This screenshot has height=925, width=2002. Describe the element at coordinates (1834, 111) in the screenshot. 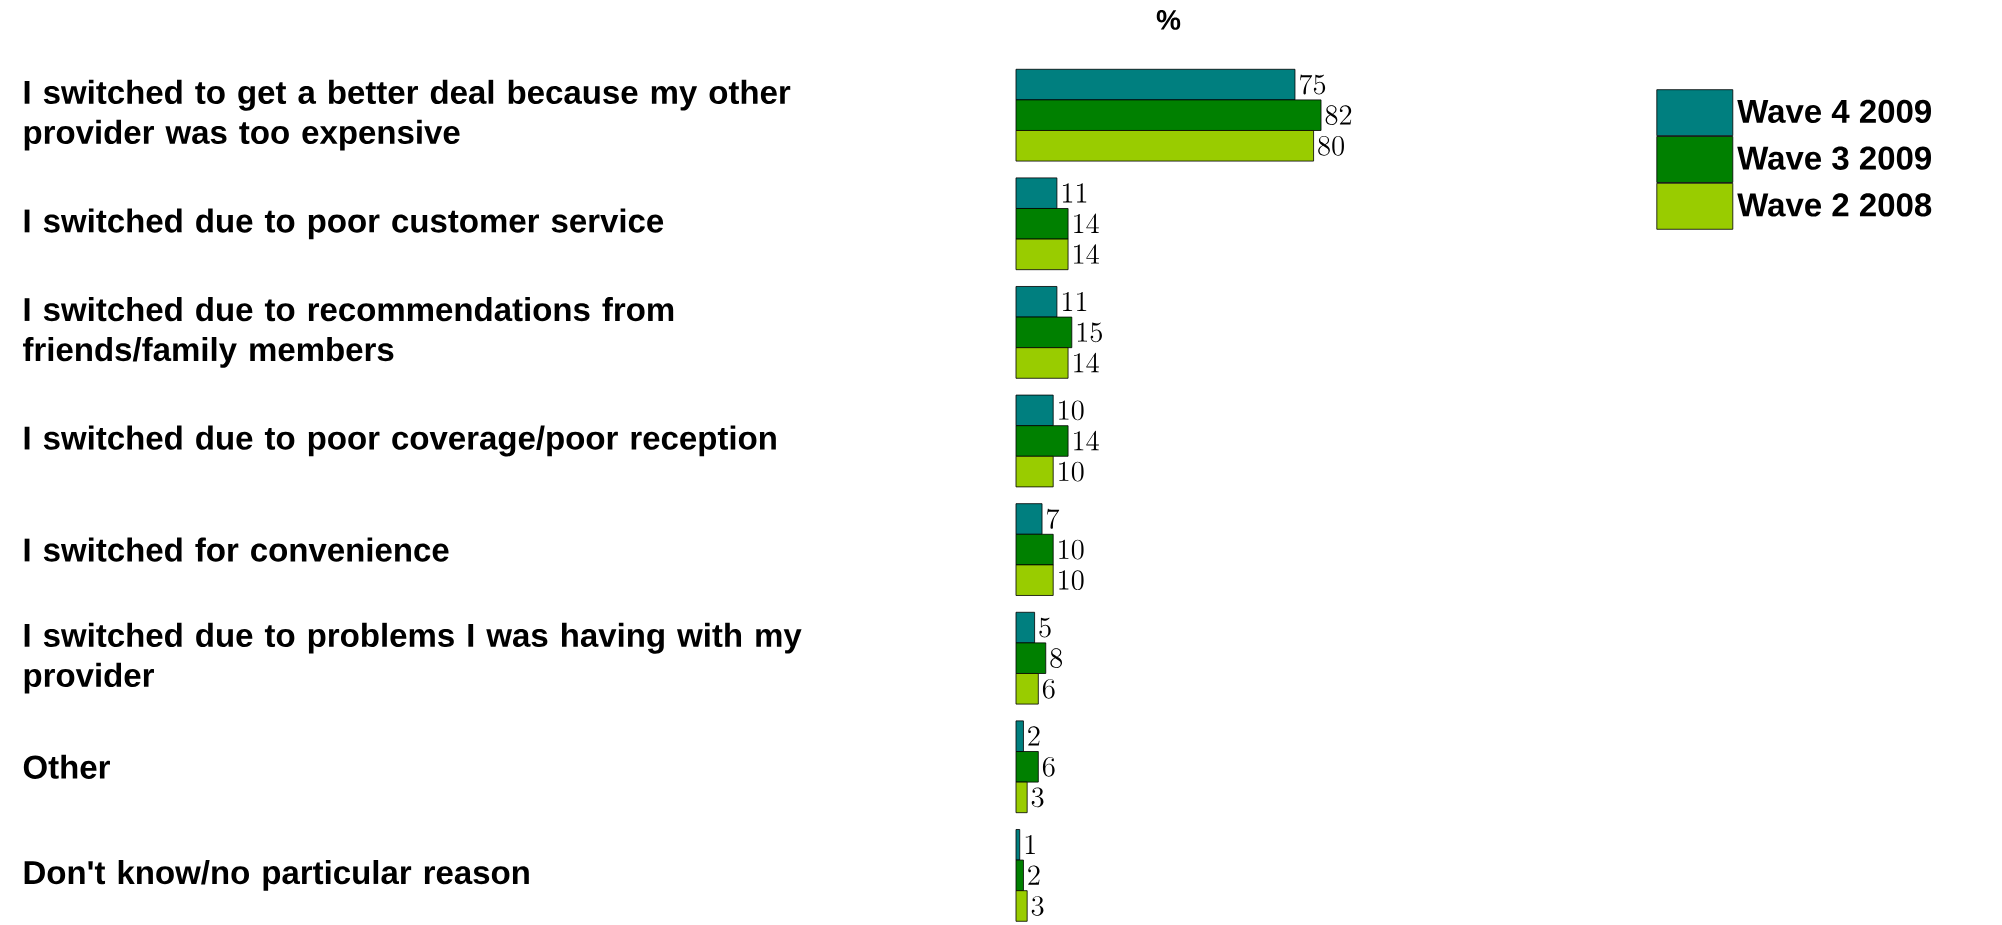

I see `legend-label: Wave 4 2009` at that location.